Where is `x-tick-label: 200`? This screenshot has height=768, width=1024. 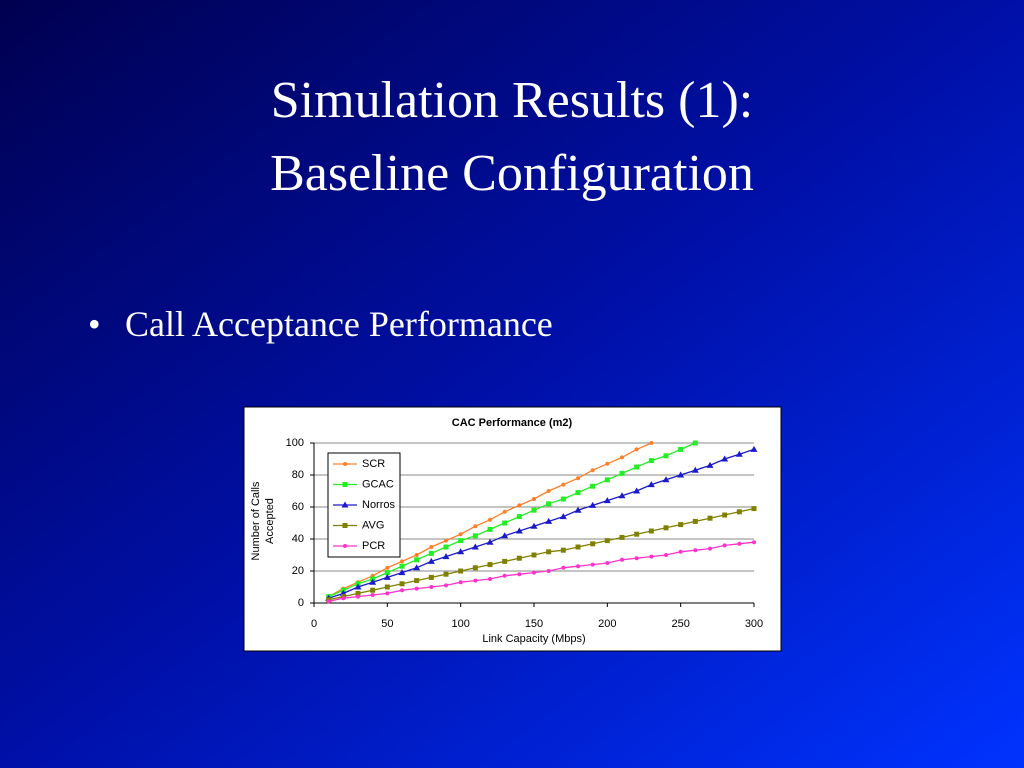 x-tick-label: 200 is located at coordinates (607, 624).